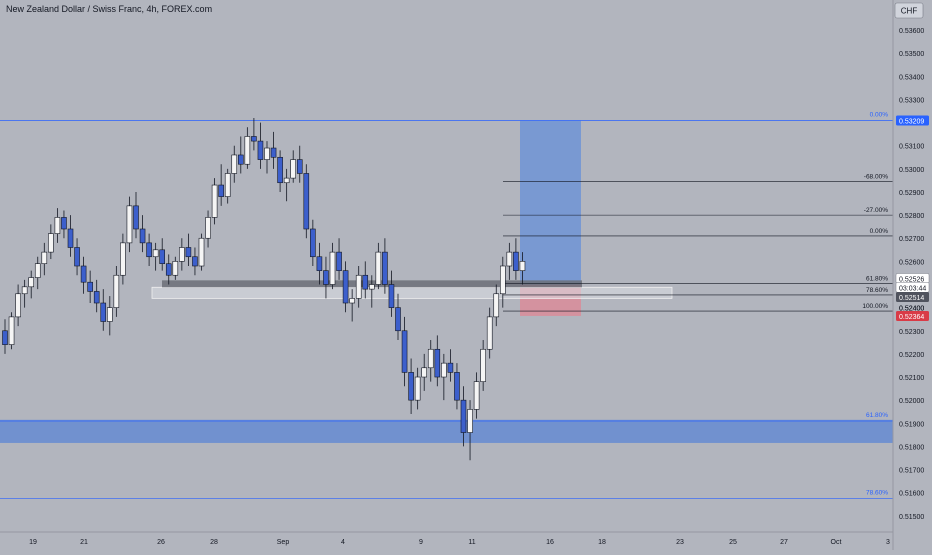  Describe the element at coordinates (911, 100) in the screenshot. I see `price-axis-label: 0.53300` at that location.